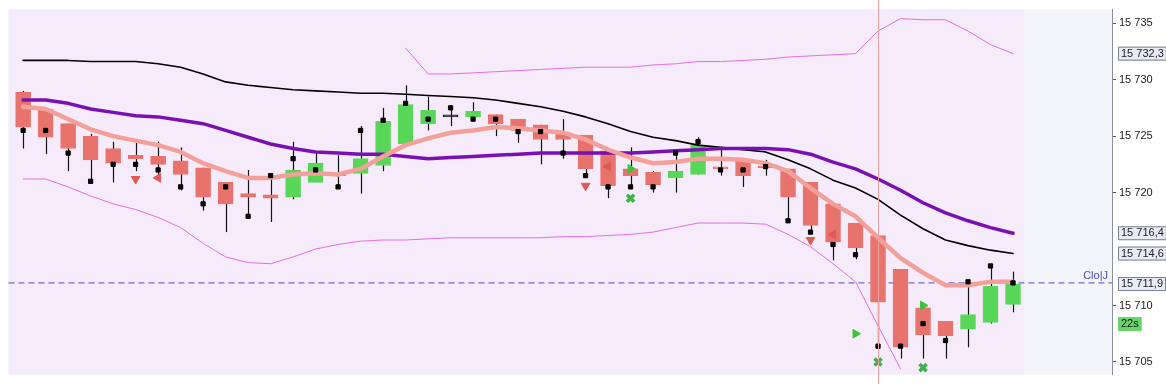 This screenshot has height=384, width=1166. Describe the element at coordinates (1142, 252) in the screenshot. I see `text: 15 714,6` at that location.